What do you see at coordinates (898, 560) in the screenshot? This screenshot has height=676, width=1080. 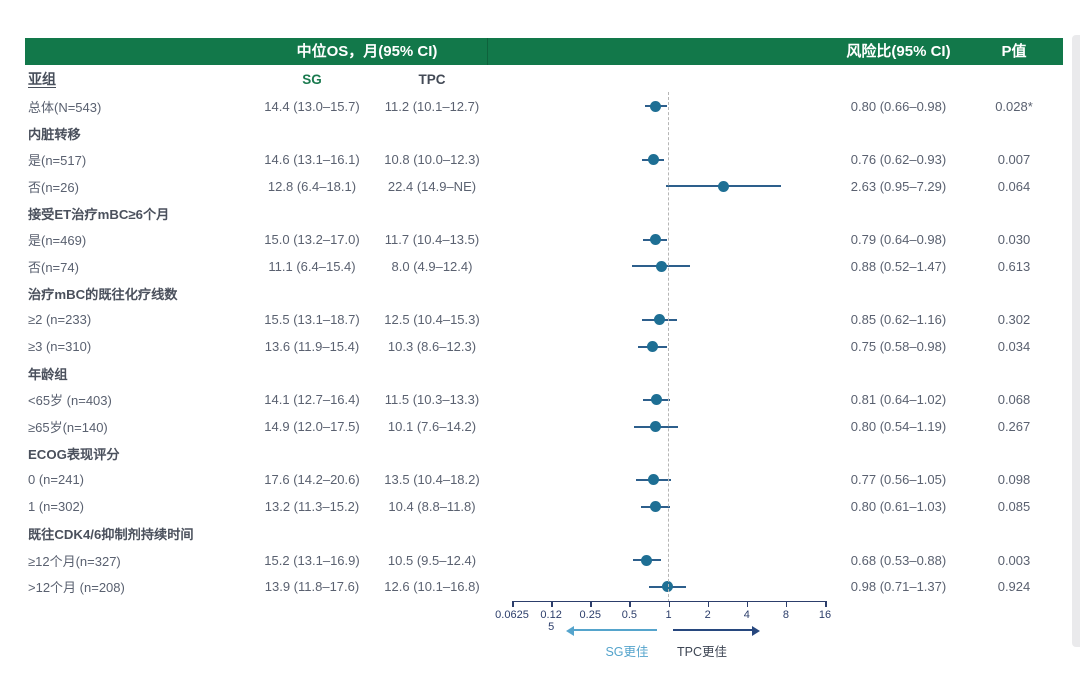 I see `hr-ci-value: 0.68 (0.53–0.88)` at bounding box center [898, 560].